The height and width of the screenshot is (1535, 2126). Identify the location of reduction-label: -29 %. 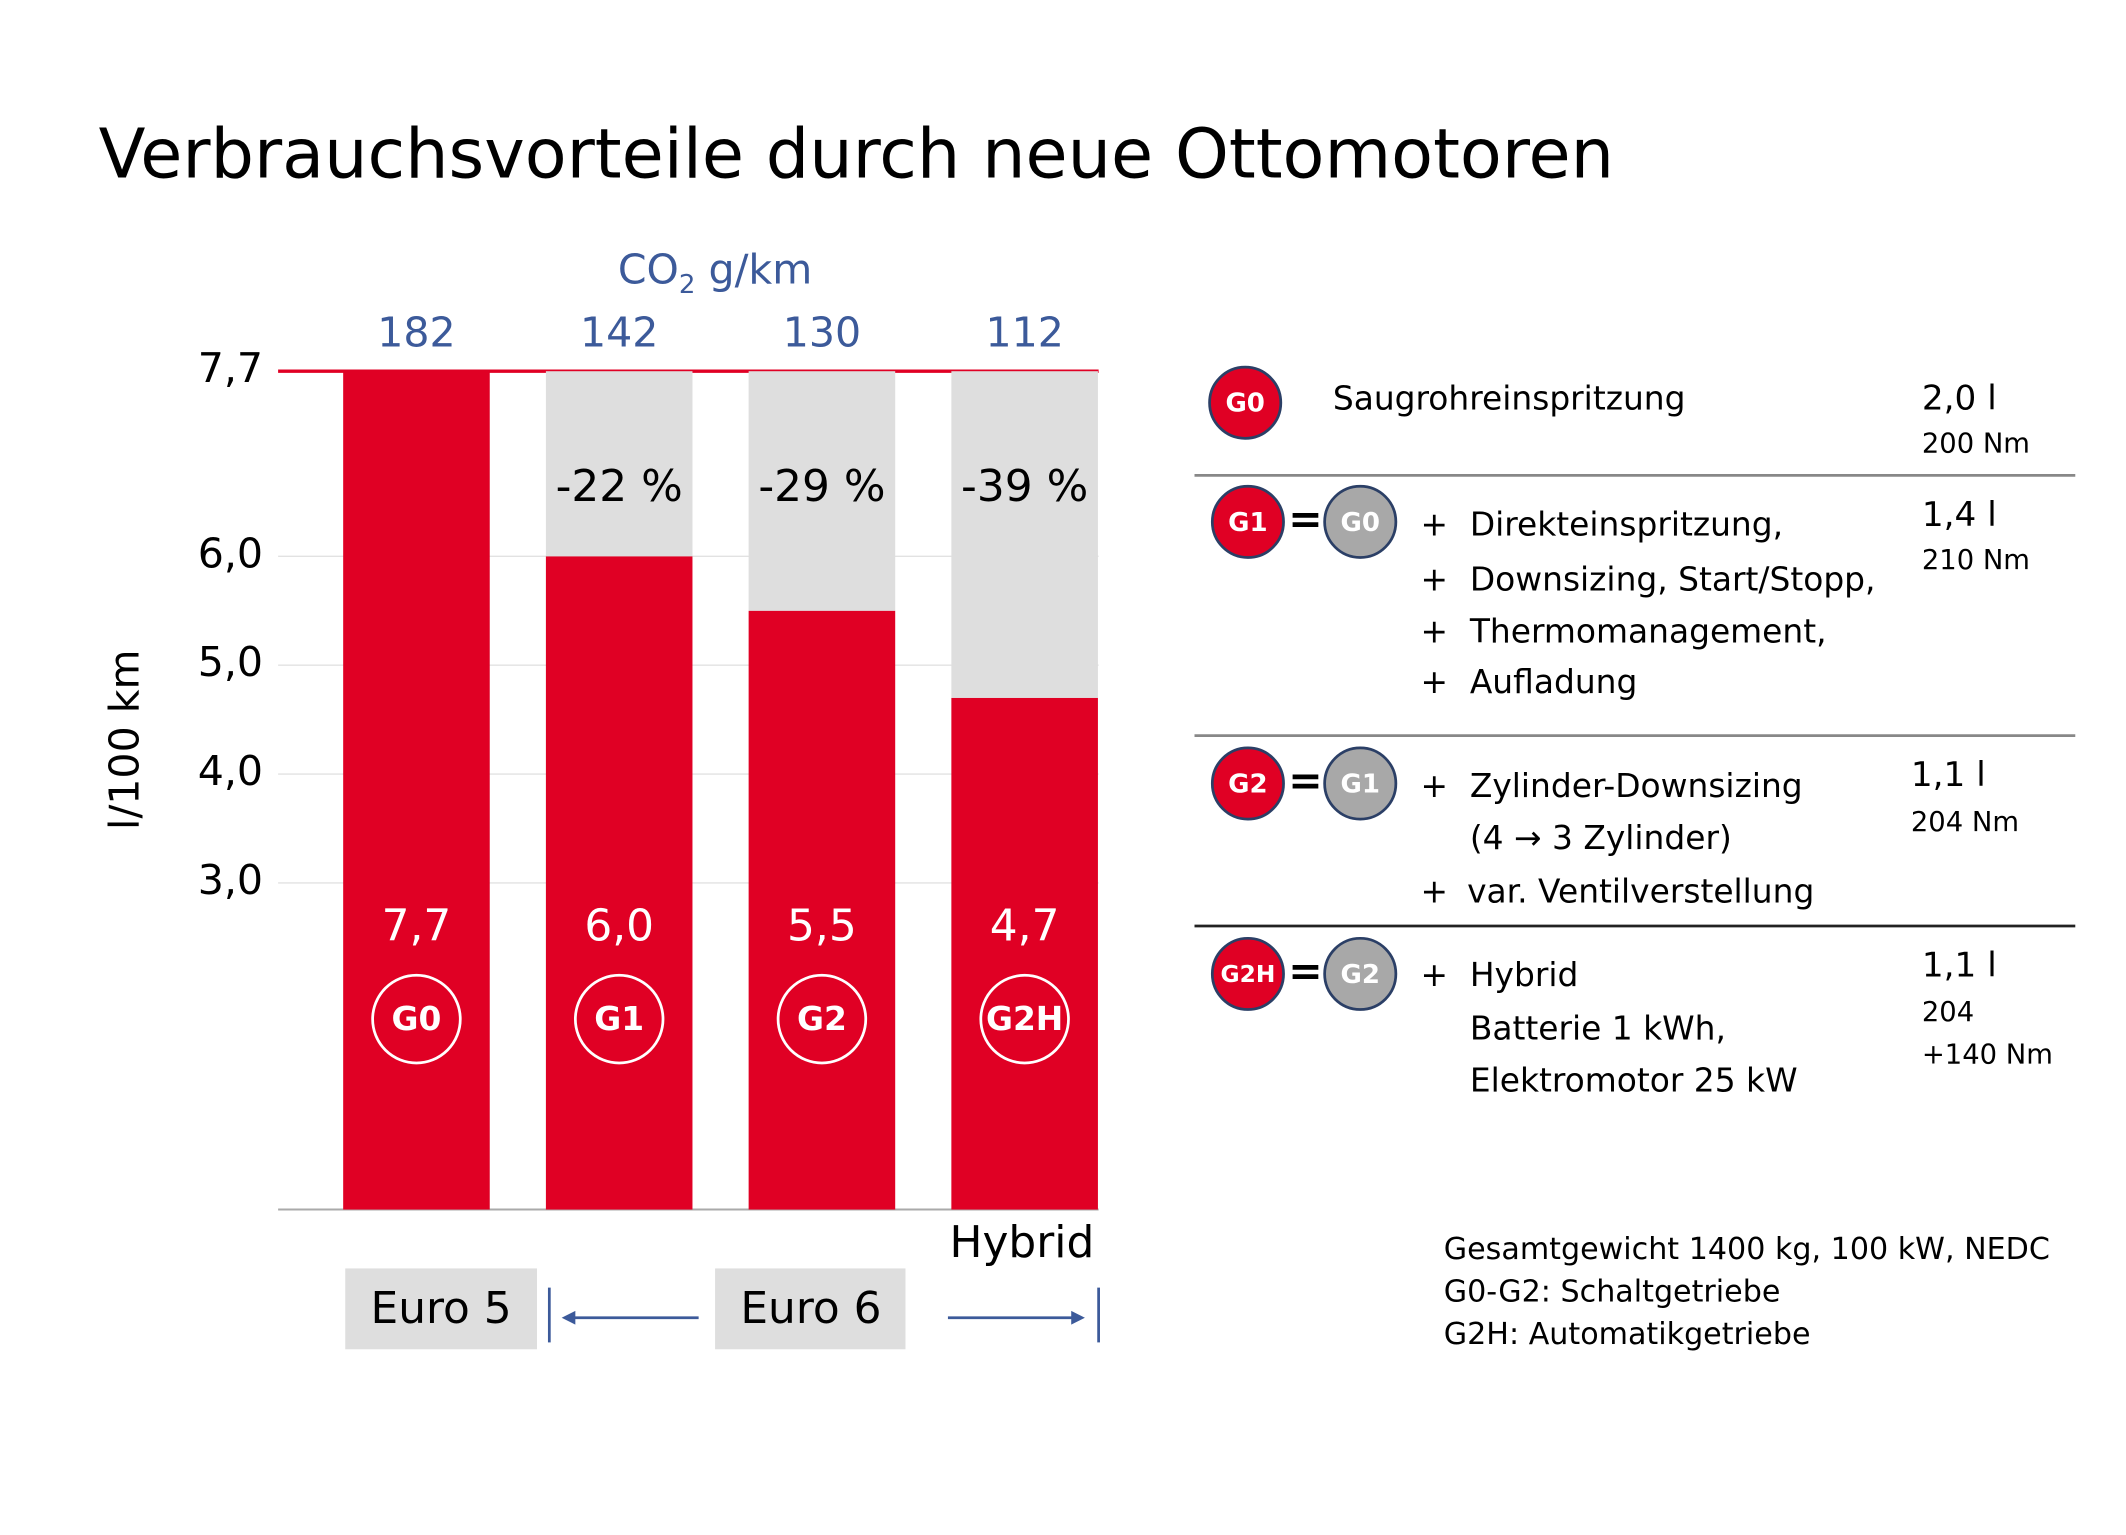
(821, 486).